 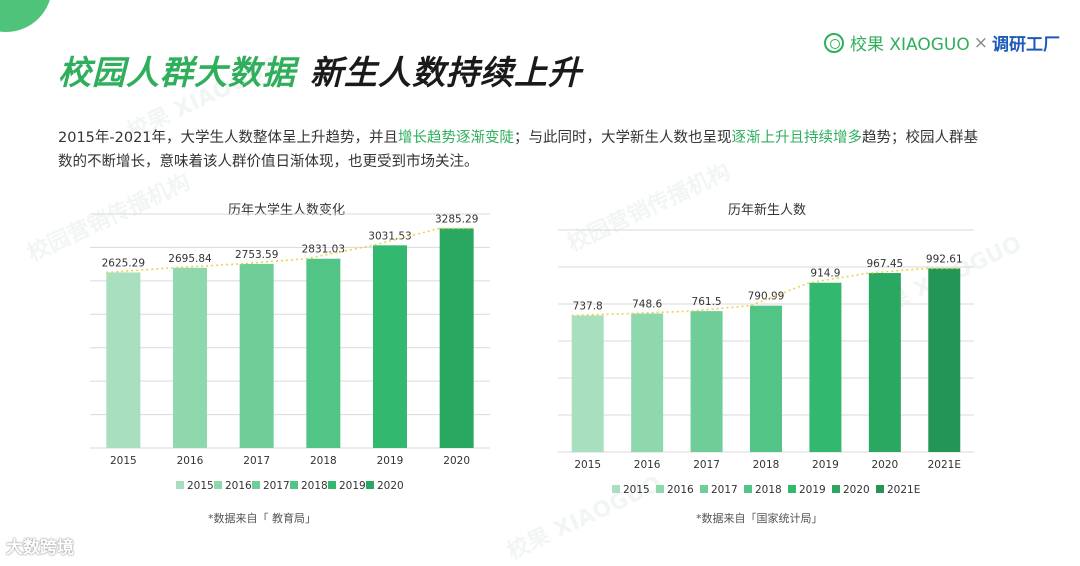 What do you see at coordinates (40, 548) in the screenshot?
I see `footer-logo: 大数跨境` at bounding box center [40, 548].